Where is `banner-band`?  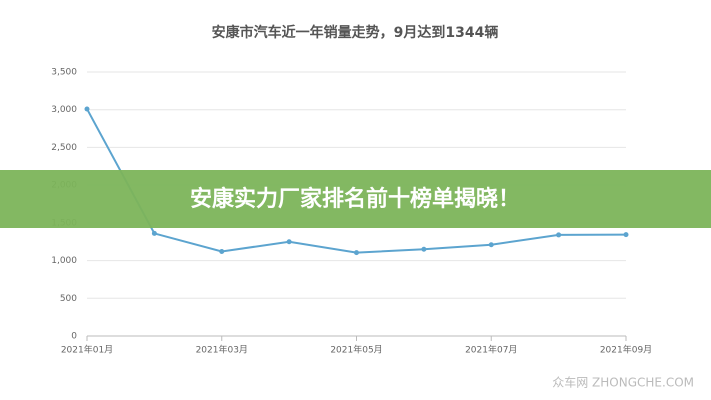 banner-band is located at coordinates (355, 199).